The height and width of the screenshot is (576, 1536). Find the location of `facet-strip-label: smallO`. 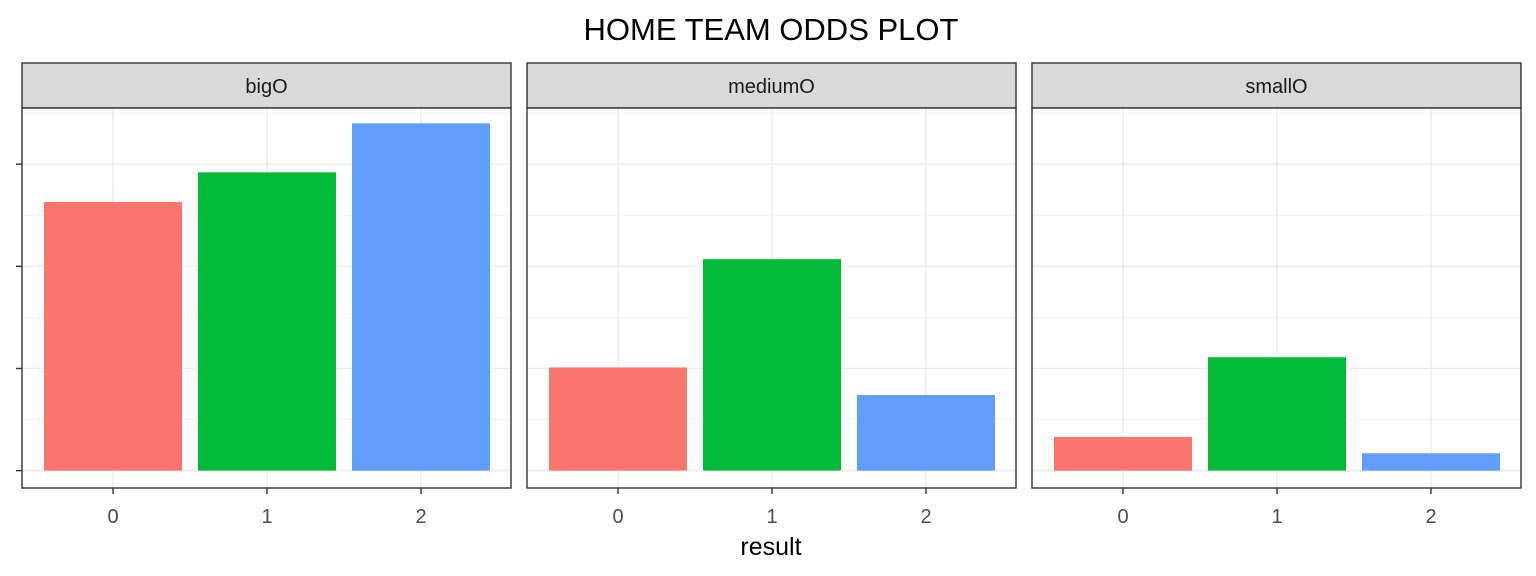

facet-strip-label: smallO is located at coordinates (1276, 87).